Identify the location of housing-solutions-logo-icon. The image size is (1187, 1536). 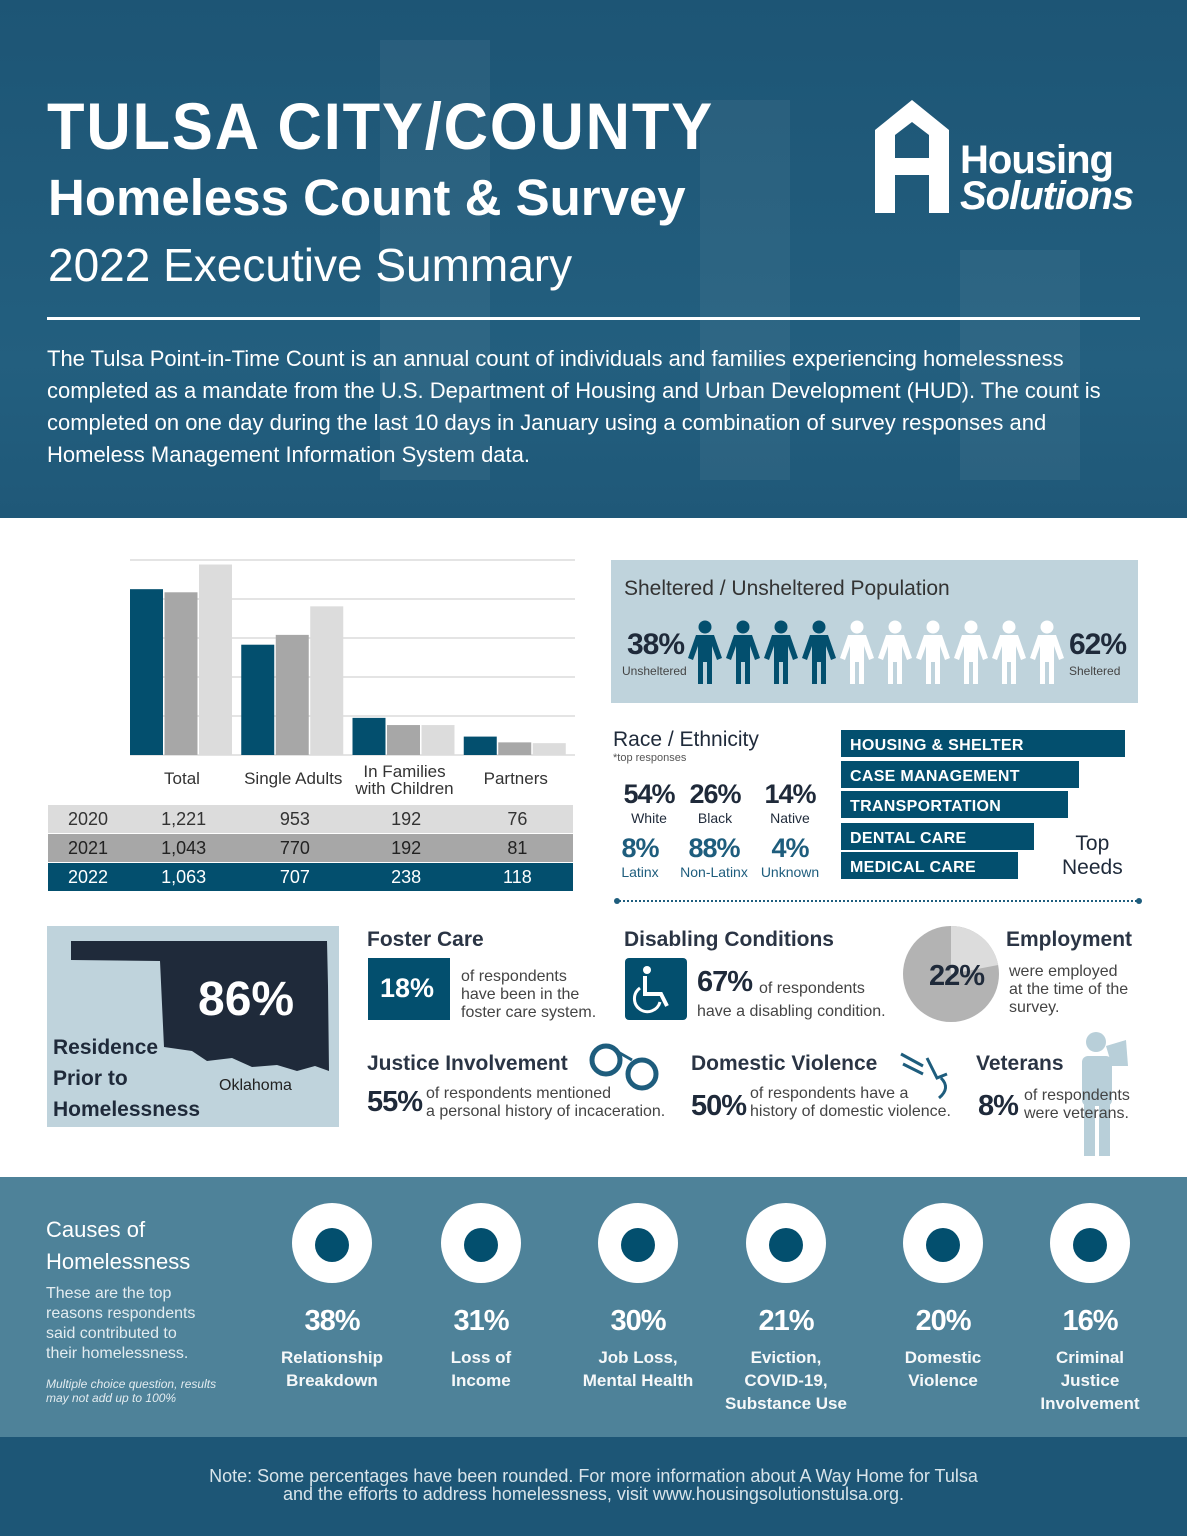
(912, 156).